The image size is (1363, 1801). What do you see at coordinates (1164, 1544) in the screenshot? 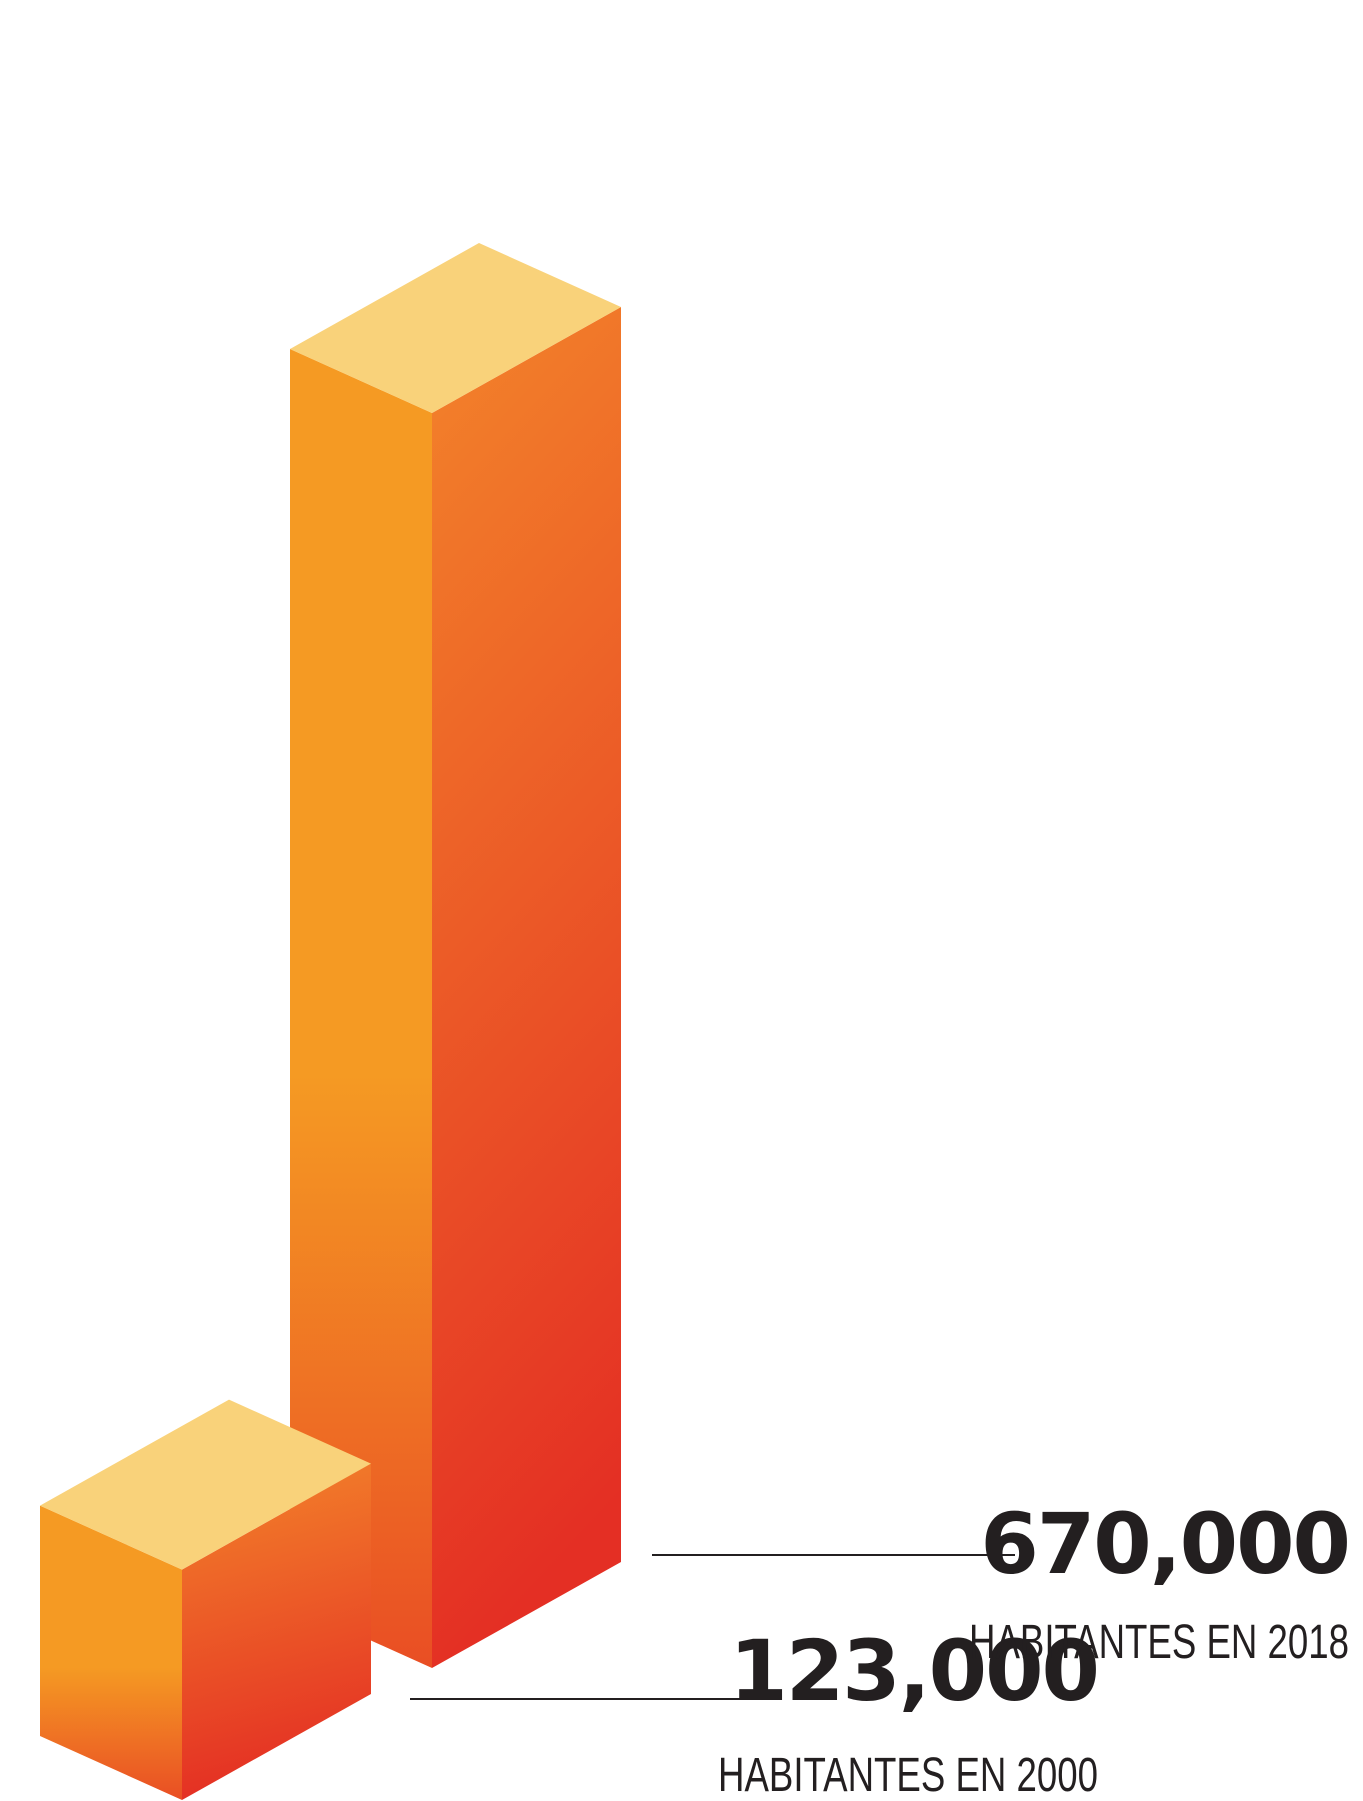
I see `data-label-2018: 670,000` at bounding box center [1164, 1544].